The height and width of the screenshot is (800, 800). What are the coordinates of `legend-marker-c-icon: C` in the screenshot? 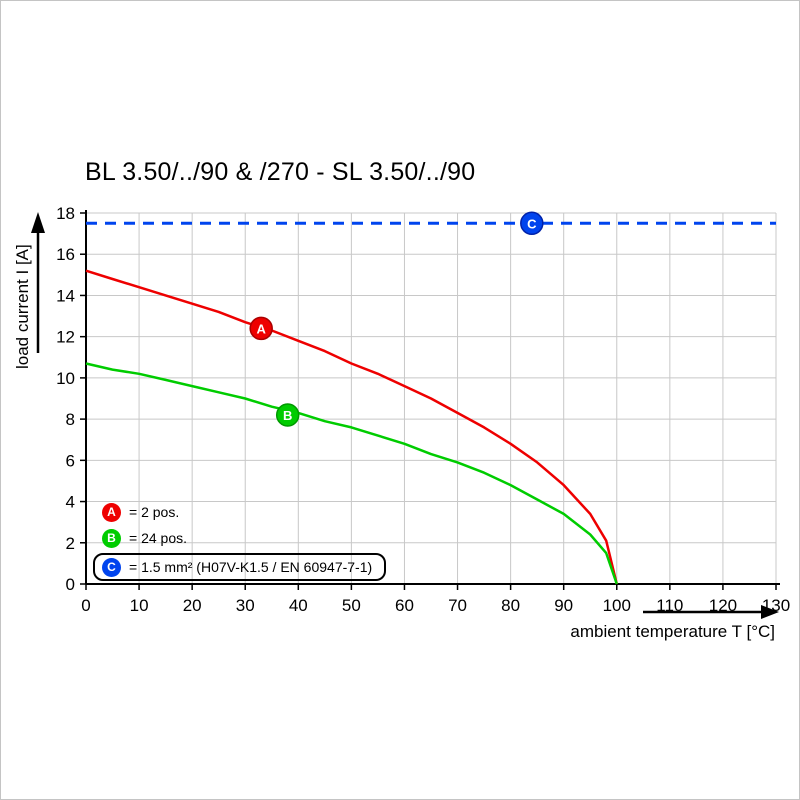 It's located at (111, 567).